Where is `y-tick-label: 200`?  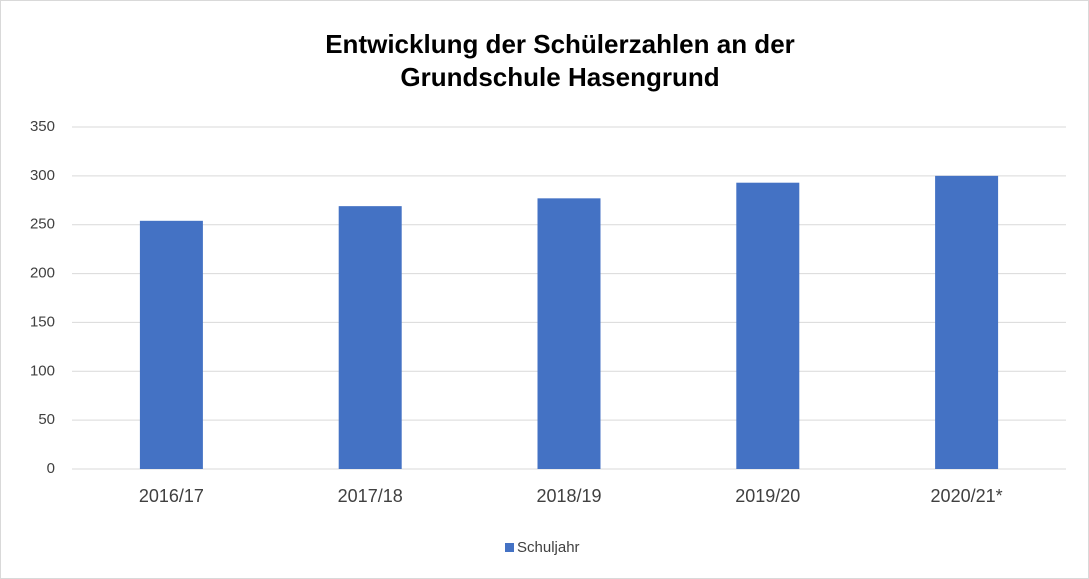
y-tick-label: 200 is located at coordinates (42, 273).